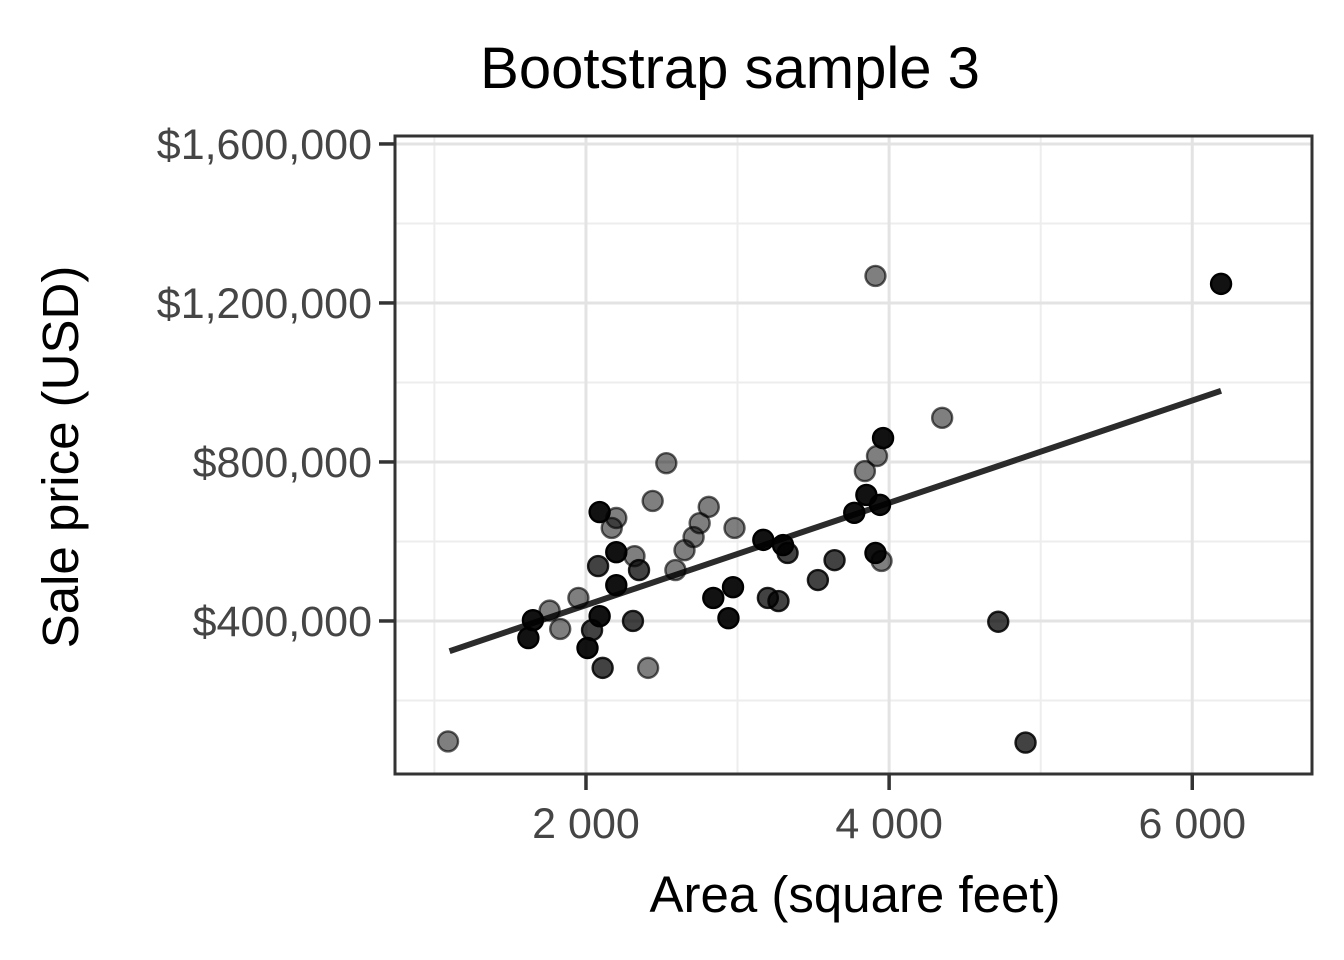 The width and height of the screenshot is (1344, 960). I want to click on y-tick-label: $800,000, so click(282, 463).